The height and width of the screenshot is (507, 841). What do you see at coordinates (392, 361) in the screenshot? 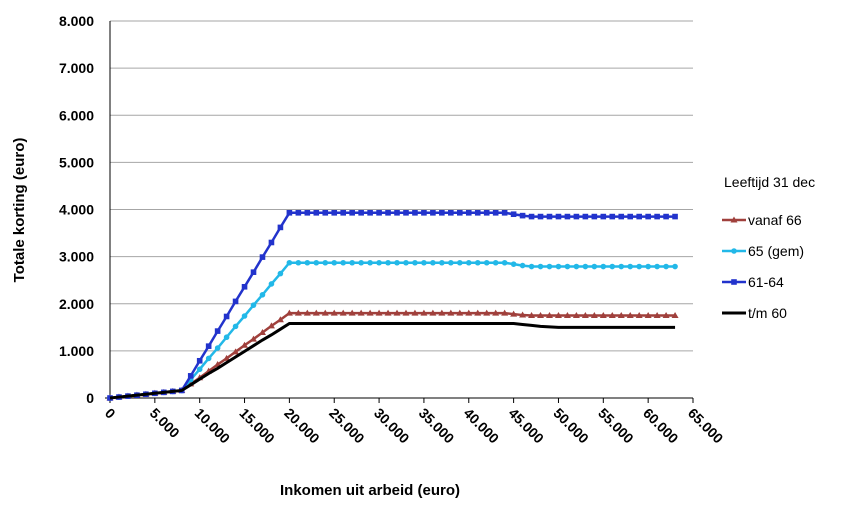
I see `series-line` at bounding box center [392, 361].